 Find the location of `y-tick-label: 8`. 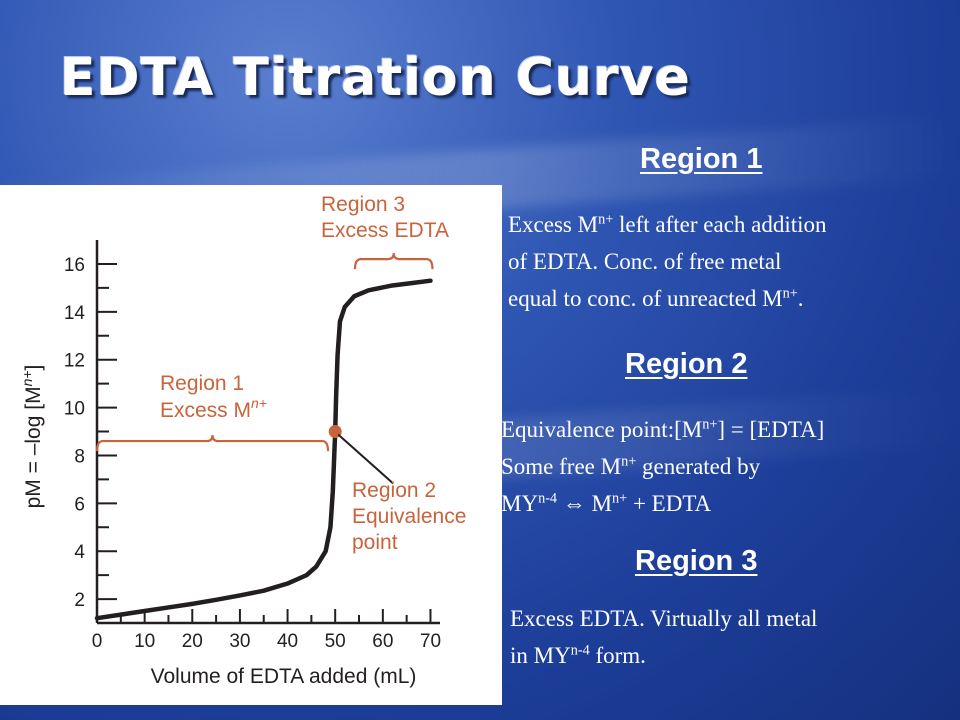

y-tick-label: 8 is located at coordinates (79, 456).